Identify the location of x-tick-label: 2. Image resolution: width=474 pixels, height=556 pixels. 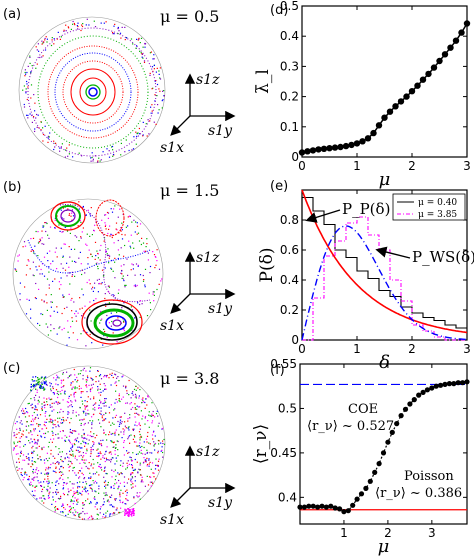
(388, 533).